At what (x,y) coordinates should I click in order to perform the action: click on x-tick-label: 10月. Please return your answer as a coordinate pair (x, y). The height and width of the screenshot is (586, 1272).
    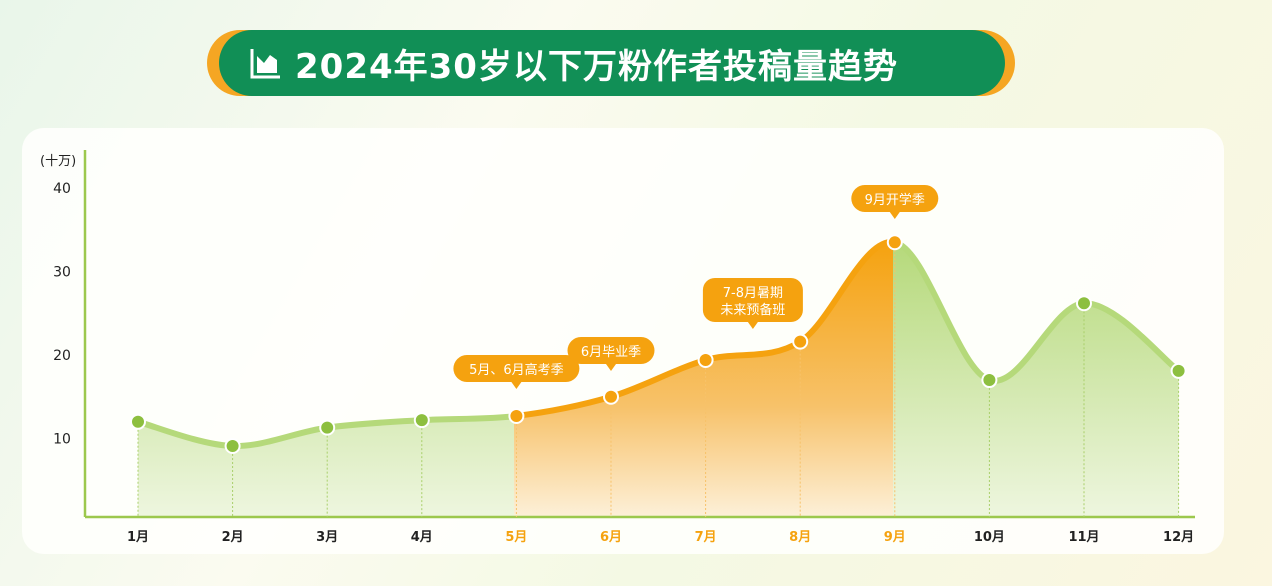
    Looking at the image, I should click on (989, 537).